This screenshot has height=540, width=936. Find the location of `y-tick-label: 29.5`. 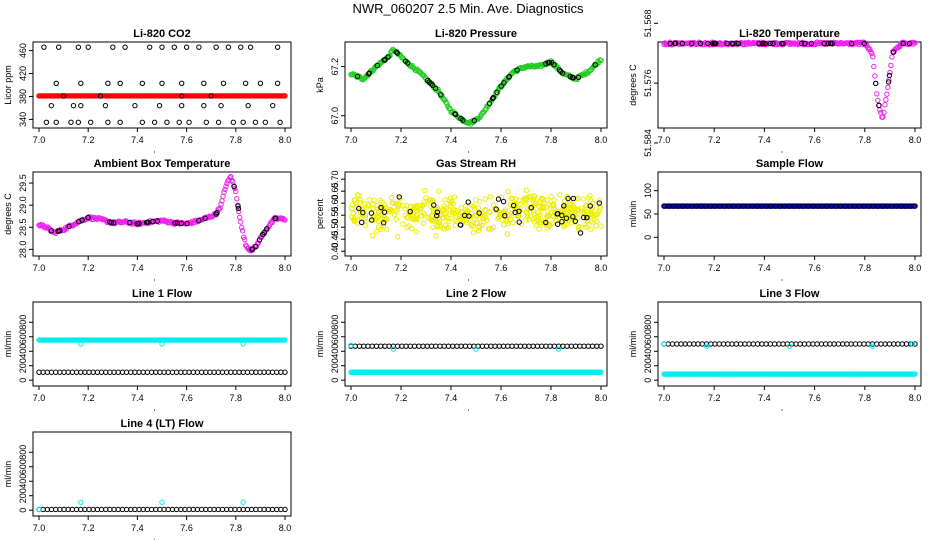

y-tick-label: 29.5 is located at coordinates (23, 183).